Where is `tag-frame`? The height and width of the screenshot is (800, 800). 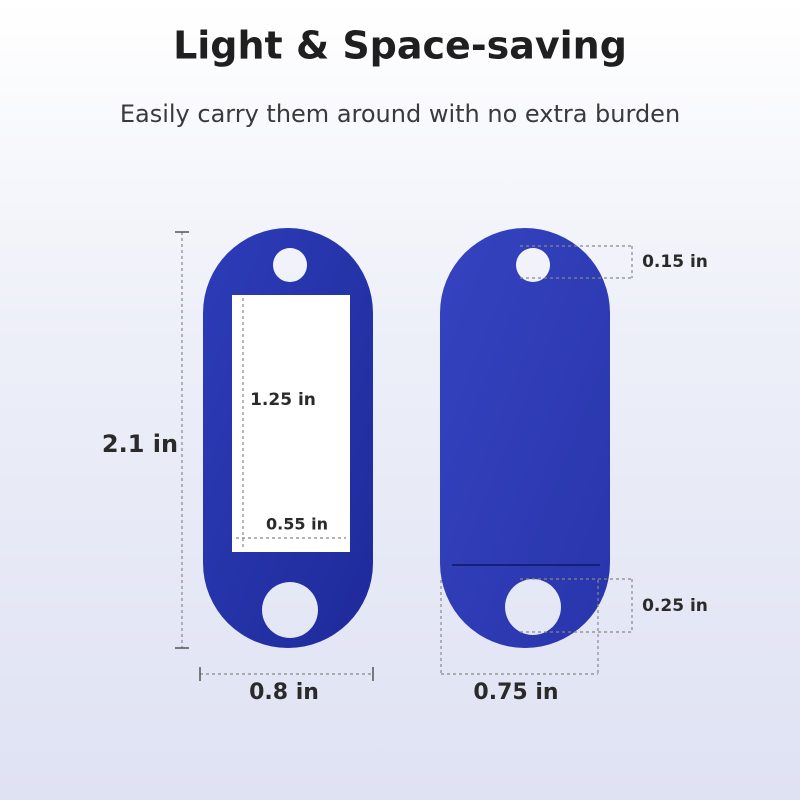 tag-frame is located at coordinates (288, 438).